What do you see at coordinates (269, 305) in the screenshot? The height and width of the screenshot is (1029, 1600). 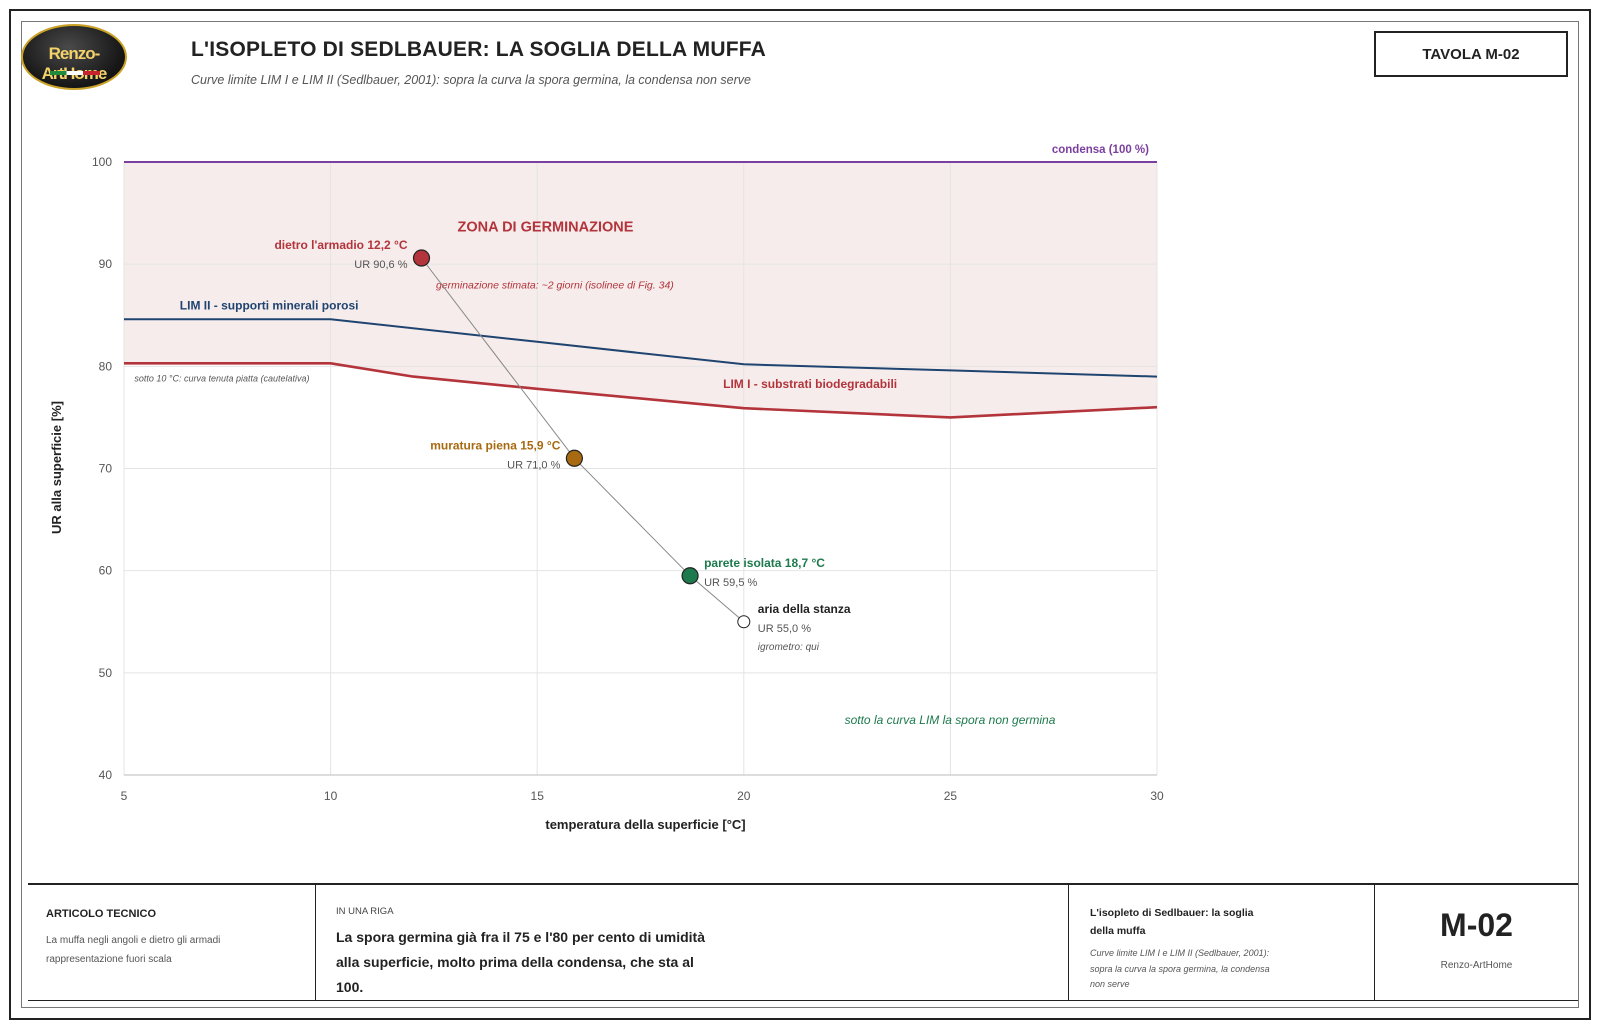 I see `lim2-label: LIM II - supporti minerali porosi` at bounding box center [269, 305].